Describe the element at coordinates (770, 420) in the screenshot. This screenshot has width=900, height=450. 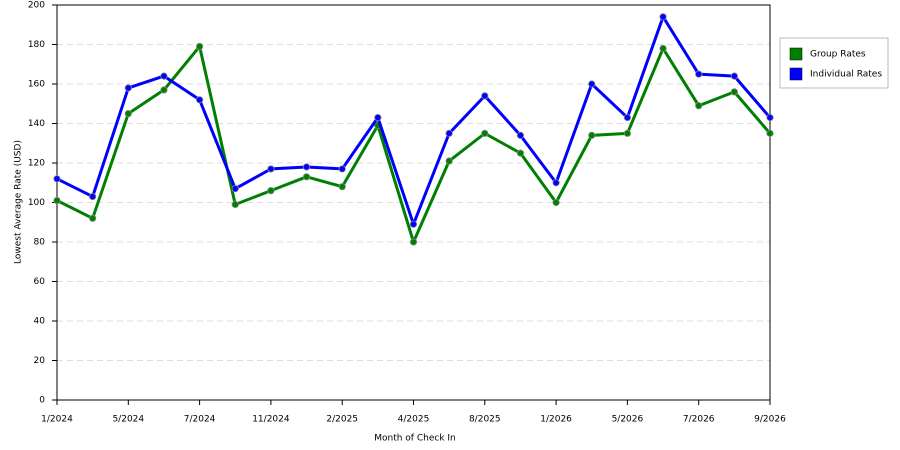
I see `x-tick-label: 9/2026` at that location.